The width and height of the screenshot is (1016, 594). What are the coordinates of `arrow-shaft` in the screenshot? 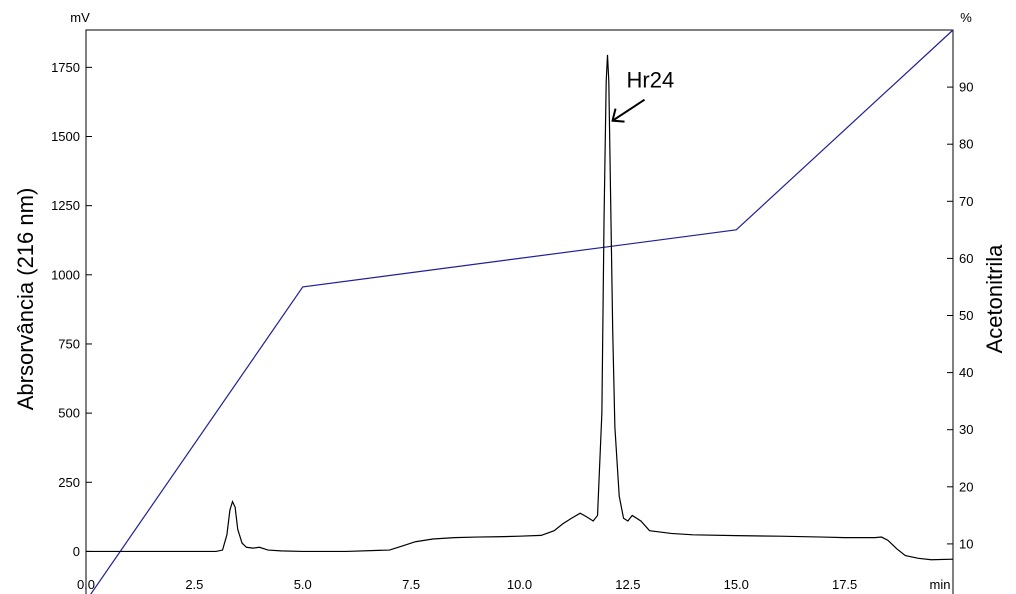 It's located at (628, 110).